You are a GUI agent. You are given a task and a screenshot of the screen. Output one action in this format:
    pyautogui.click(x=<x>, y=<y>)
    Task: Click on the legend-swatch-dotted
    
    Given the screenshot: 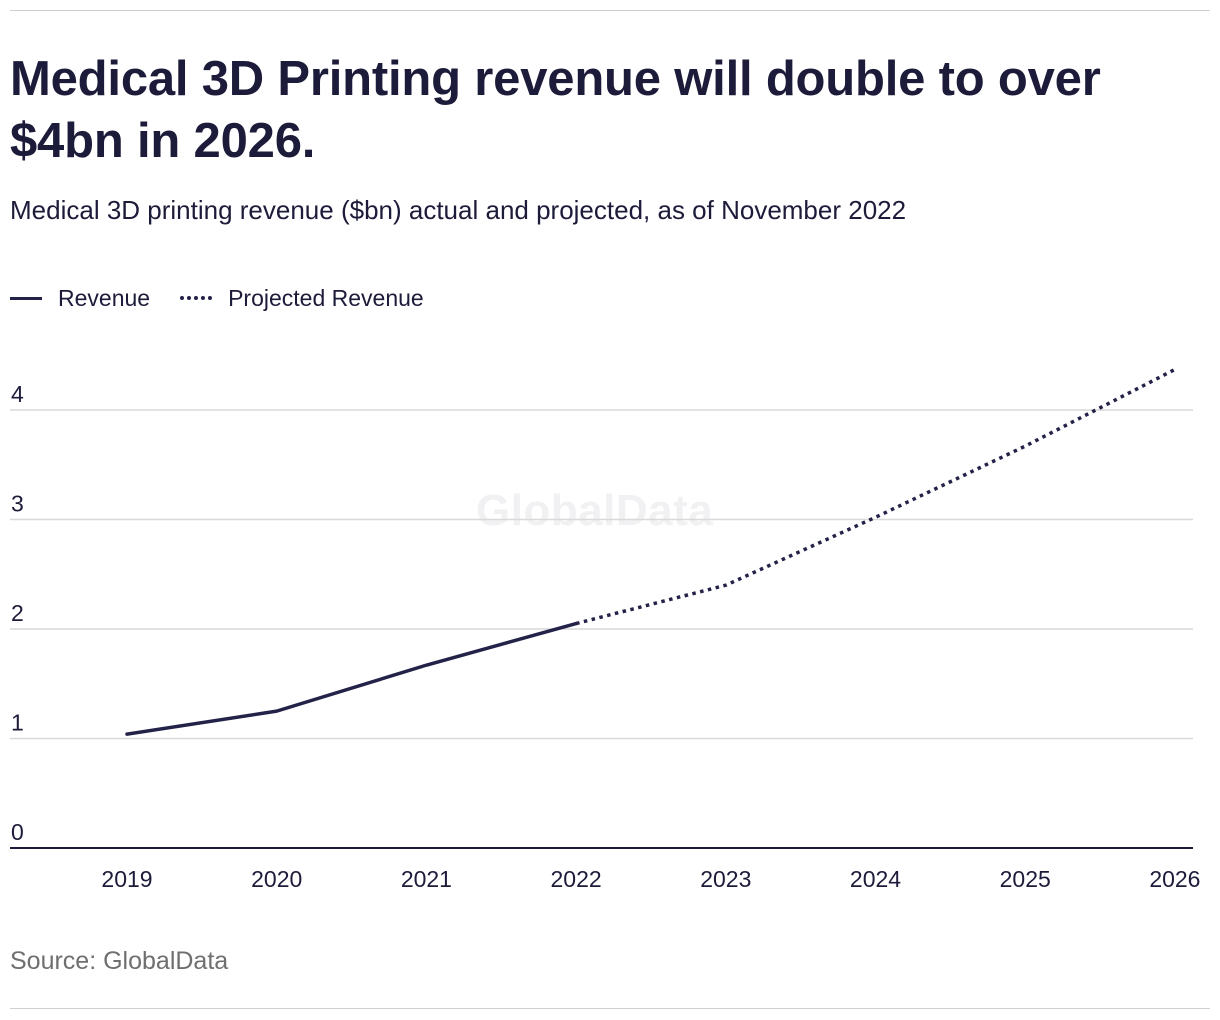 What is the action you would take?
    pyautogui.click(x=196, y=298)
    